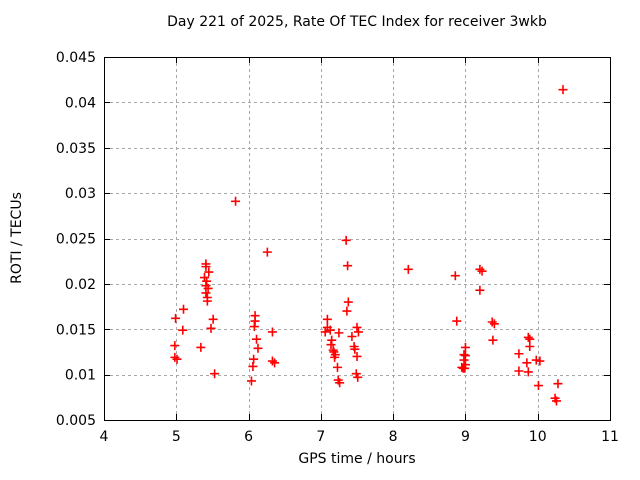  Describe the element at coordinates (610, 437) in the screenshot. I see `x-tick-label: 11` at that location.